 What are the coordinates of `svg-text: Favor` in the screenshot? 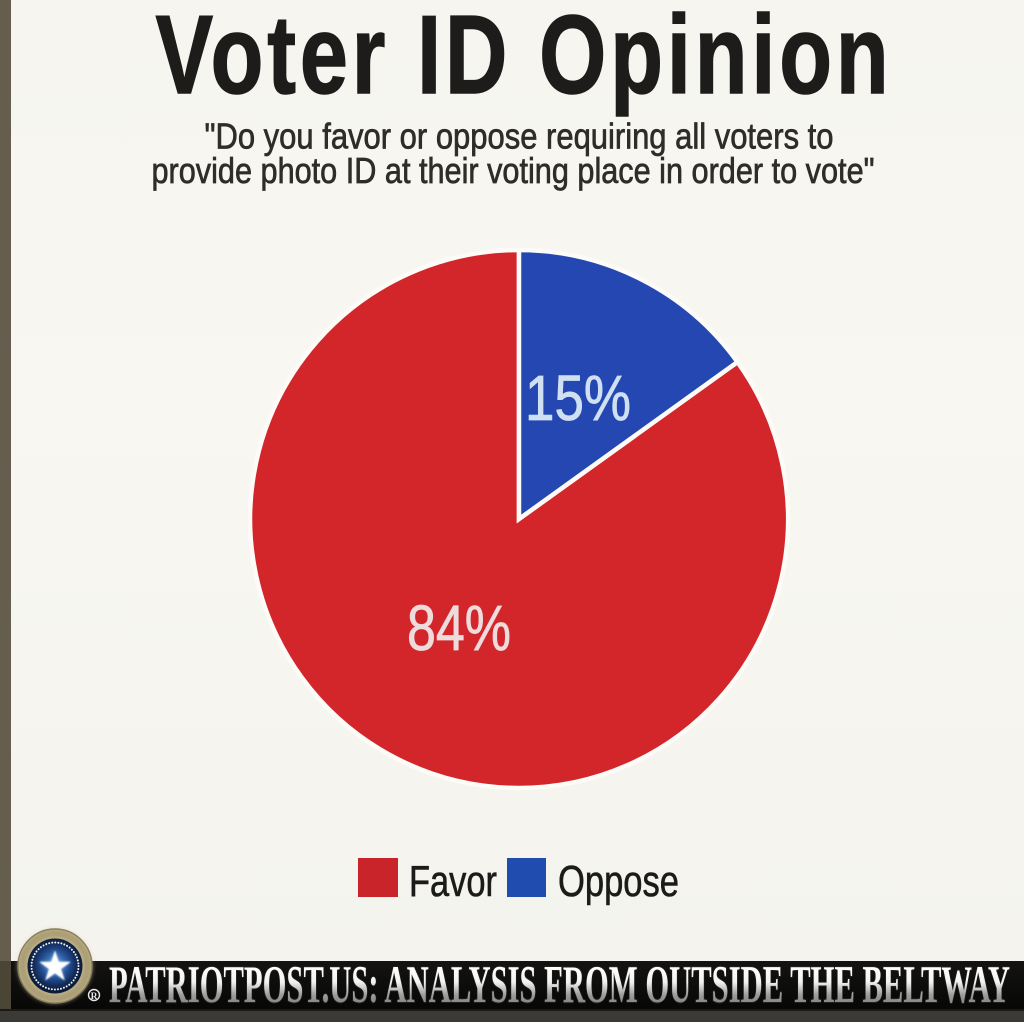 It's located at (453, 881).